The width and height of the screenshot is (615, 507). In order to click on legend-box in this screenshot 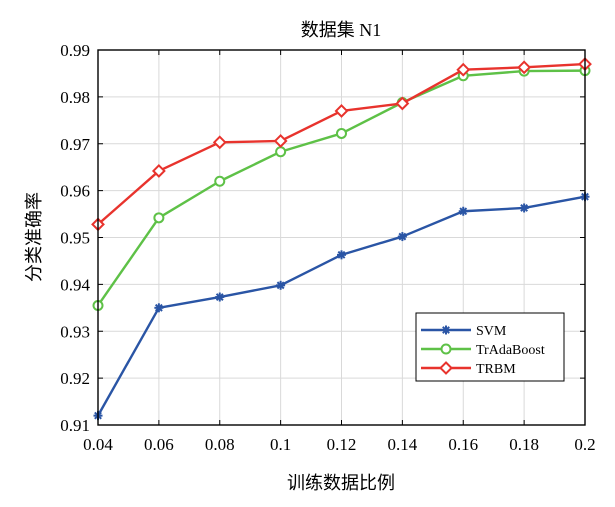, I will do `click(490, 347)`.